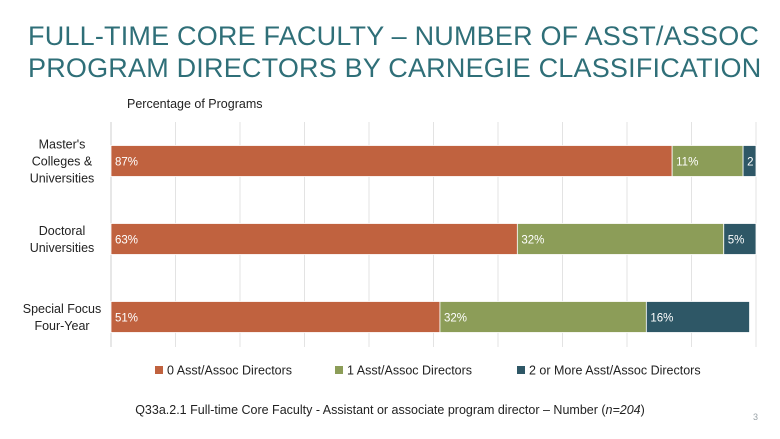 The image size is (780, 439). What do you see at coordinates (62, 317) in the screenshot?
I see `category-label: Special Focus Four-Year` at bounding box center [62, 317].